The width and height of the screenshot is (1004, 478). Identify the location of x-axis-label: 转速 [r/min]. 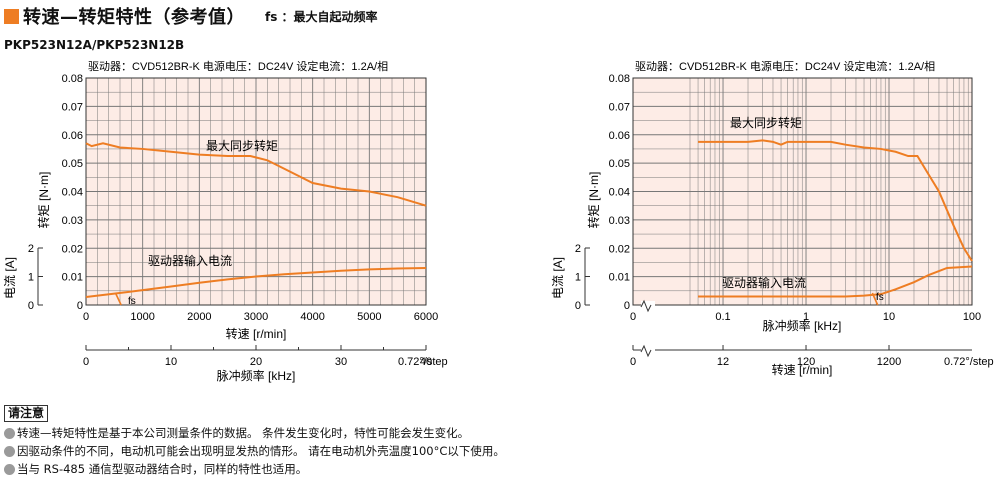
(256, 333).